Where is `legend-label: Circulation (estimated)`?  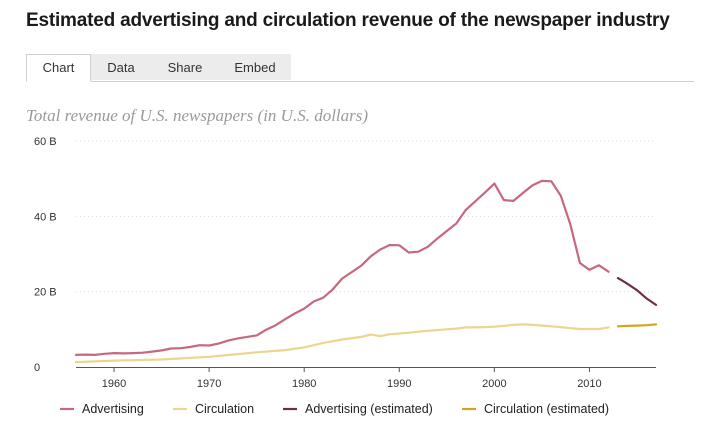 legend-label: Circulation (estimated) is located at coordinates (546, 409).